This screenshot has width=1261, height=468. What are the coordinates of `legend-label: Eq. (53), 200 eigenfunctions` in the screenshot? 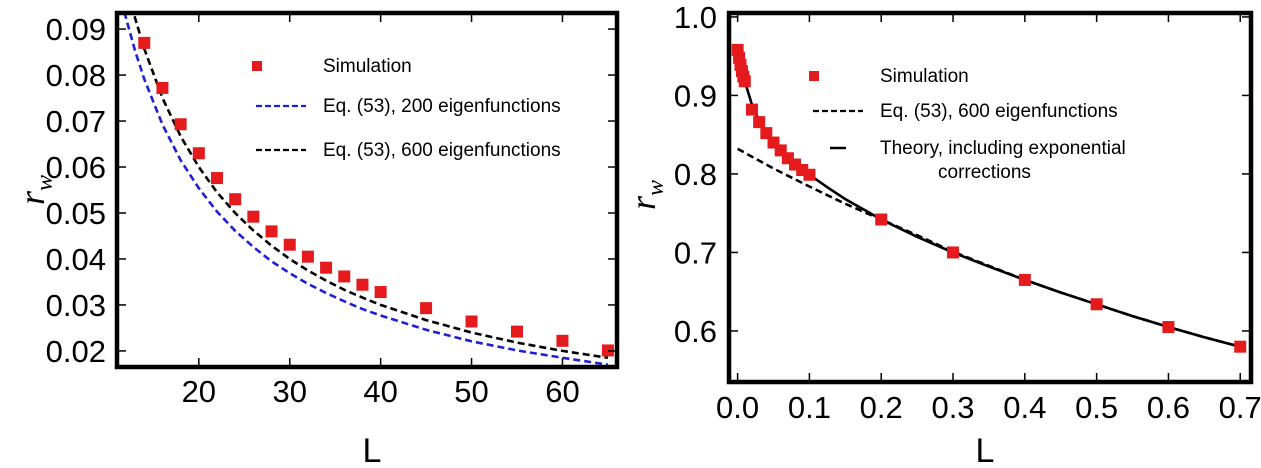 It's located at (442, 106).